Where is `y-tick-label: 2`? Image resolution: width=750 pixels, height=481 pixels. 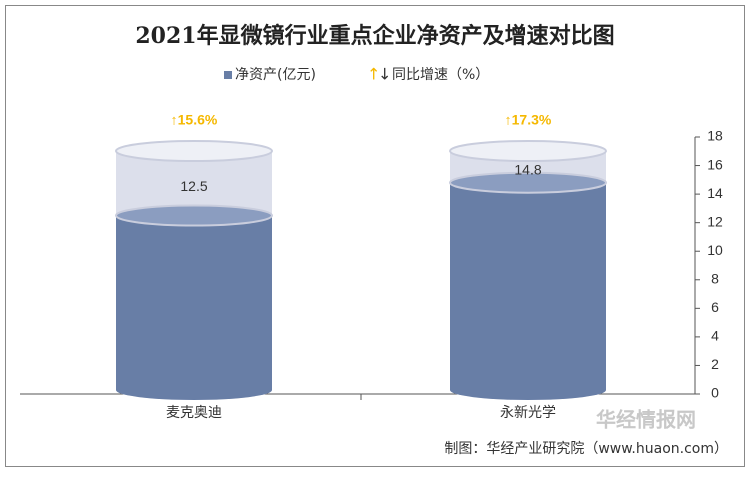
y-tick-label: 2 is located at coordinates (715, 364).